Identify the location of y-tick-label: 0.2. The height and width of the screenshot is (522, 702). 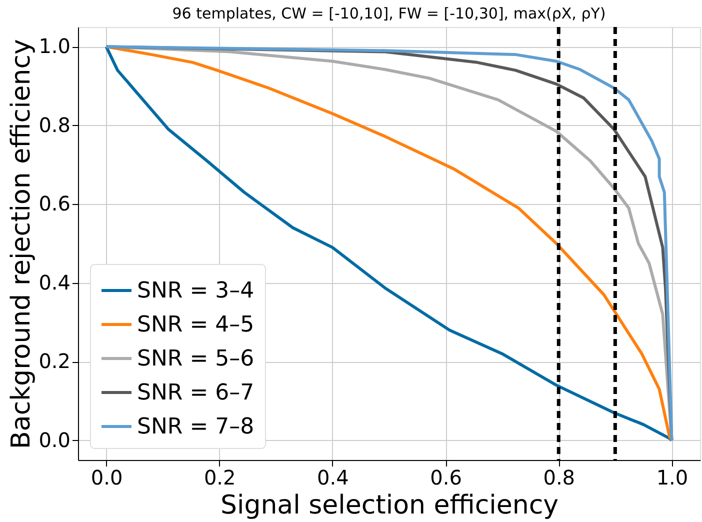
(54, 361).